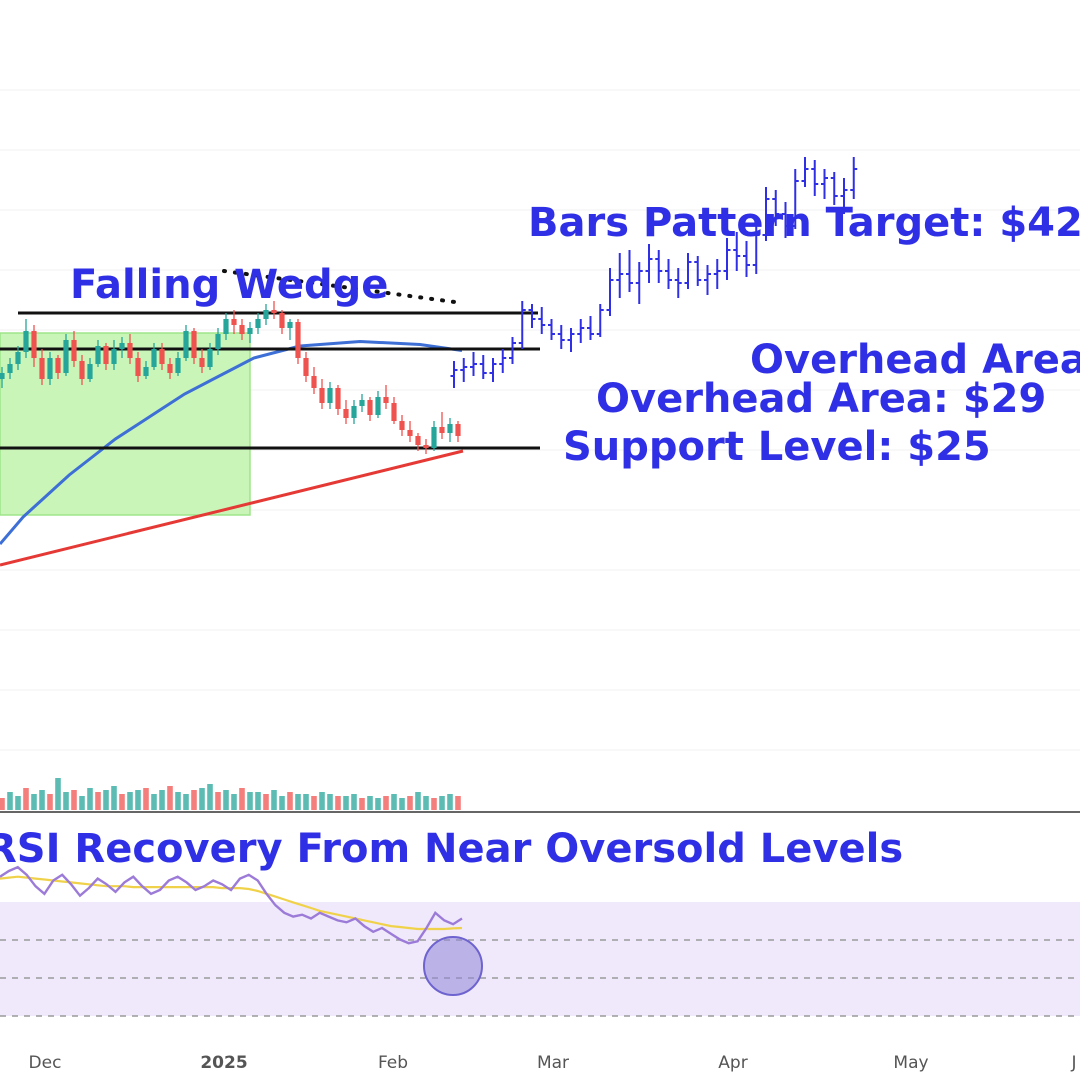  What do you see at coordinates (804, 223) in the screenshot?
I see `annotation-target: Bars Pattern Target: $42` at bounding box center [804, 223].